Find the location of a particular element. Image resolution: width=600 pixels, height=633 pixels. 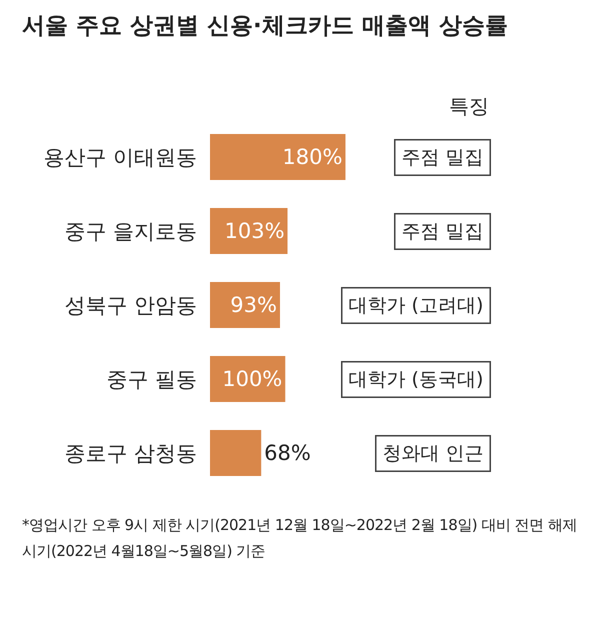

y-tick-label: 종로구 삼청동 is located at coordinates (130, 453).